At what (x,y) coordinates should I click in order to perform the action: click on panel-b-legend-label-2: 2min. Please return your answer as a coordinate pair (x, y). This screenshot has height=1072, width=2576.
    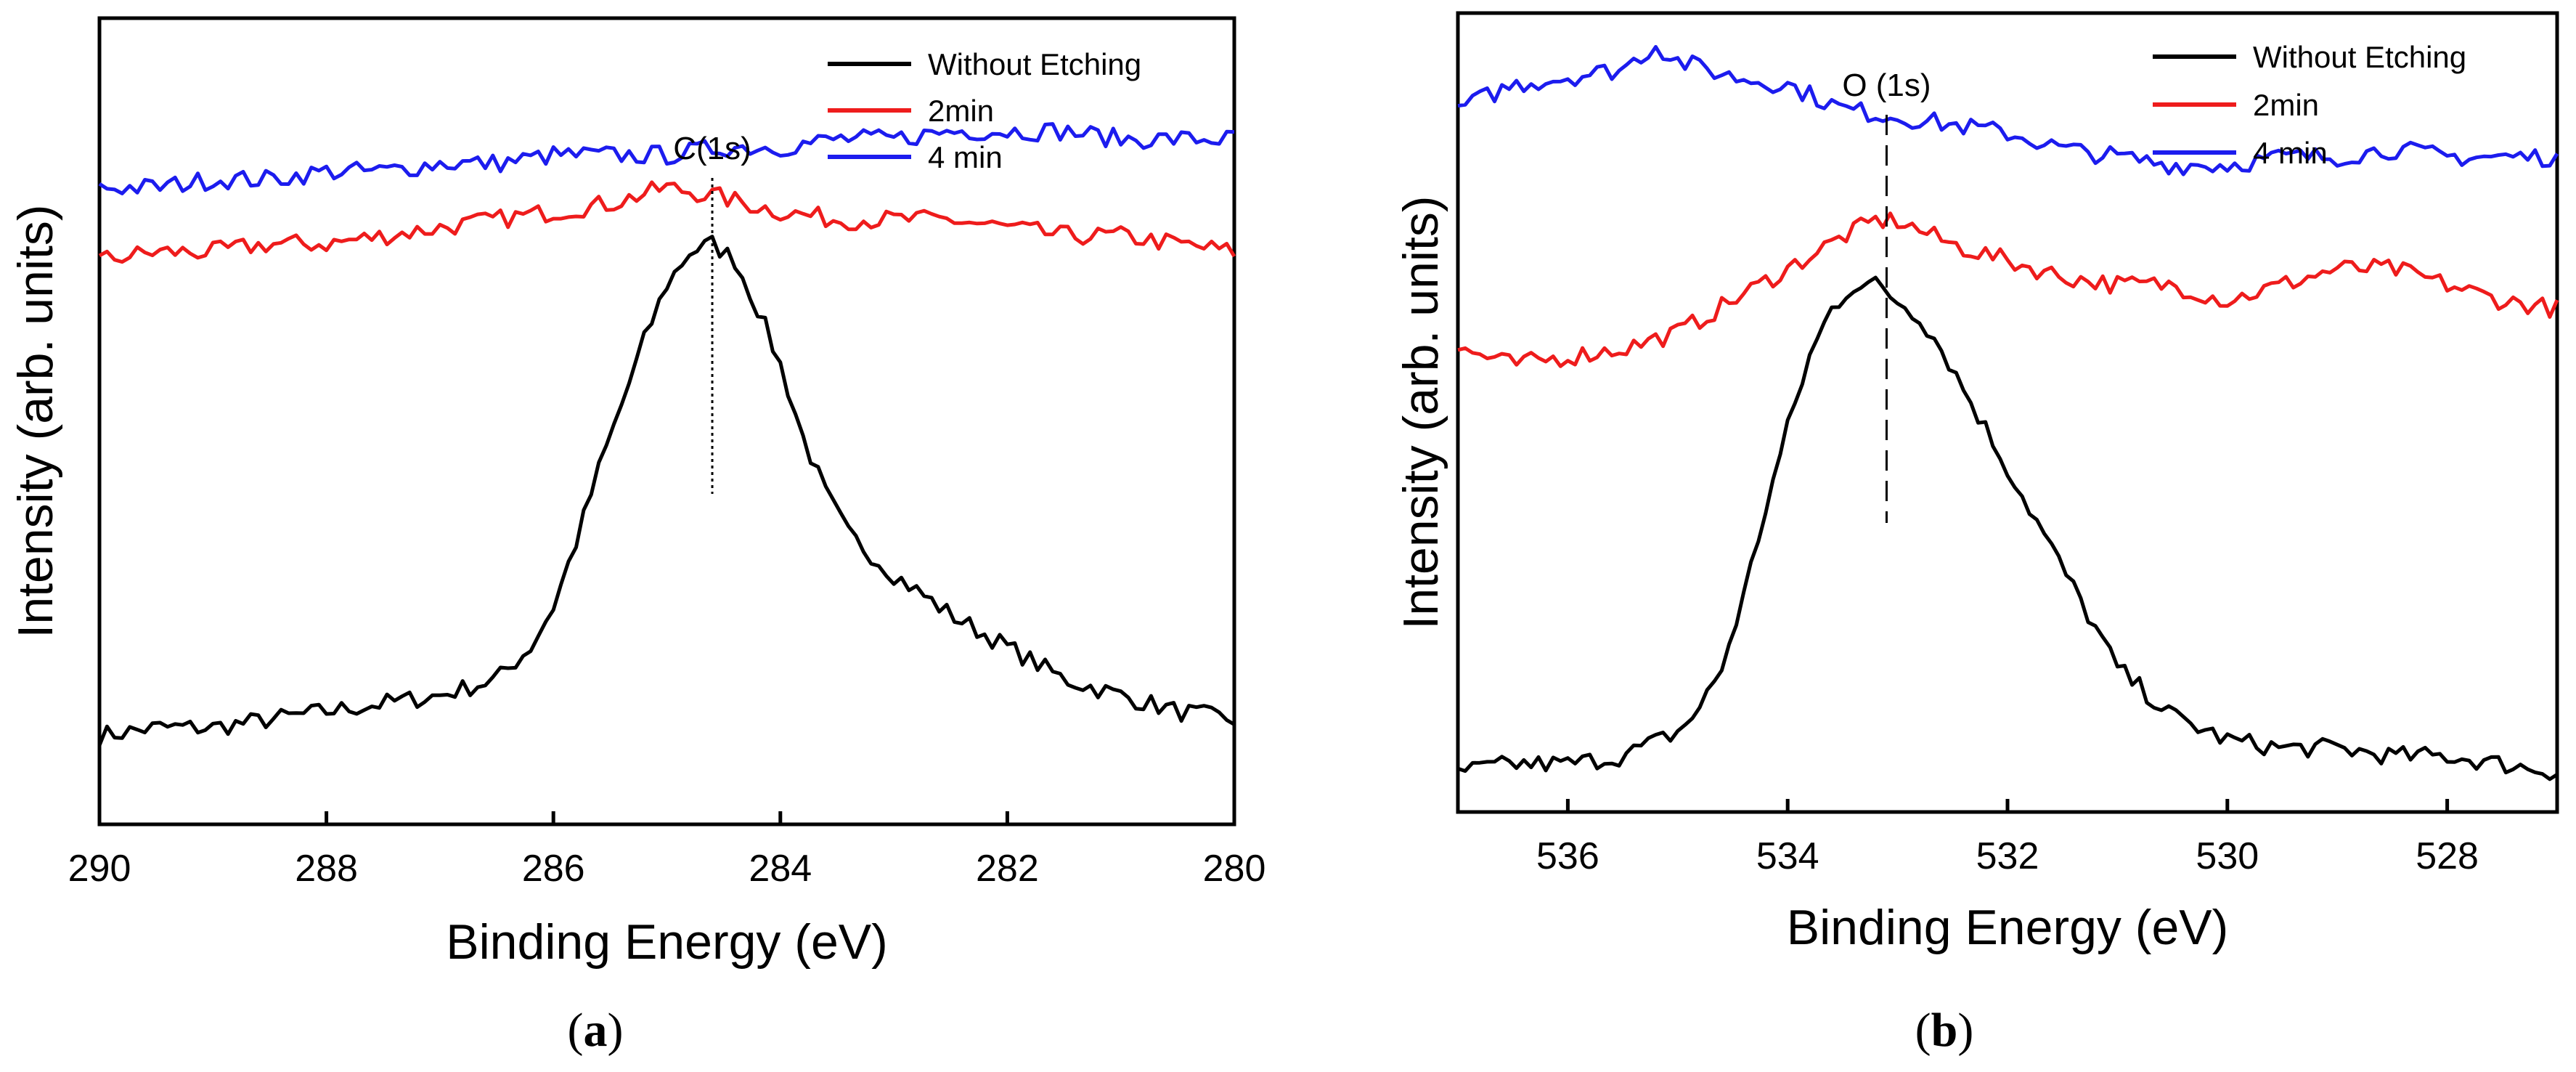
    Looking at the image, I should click on (2286, 105).